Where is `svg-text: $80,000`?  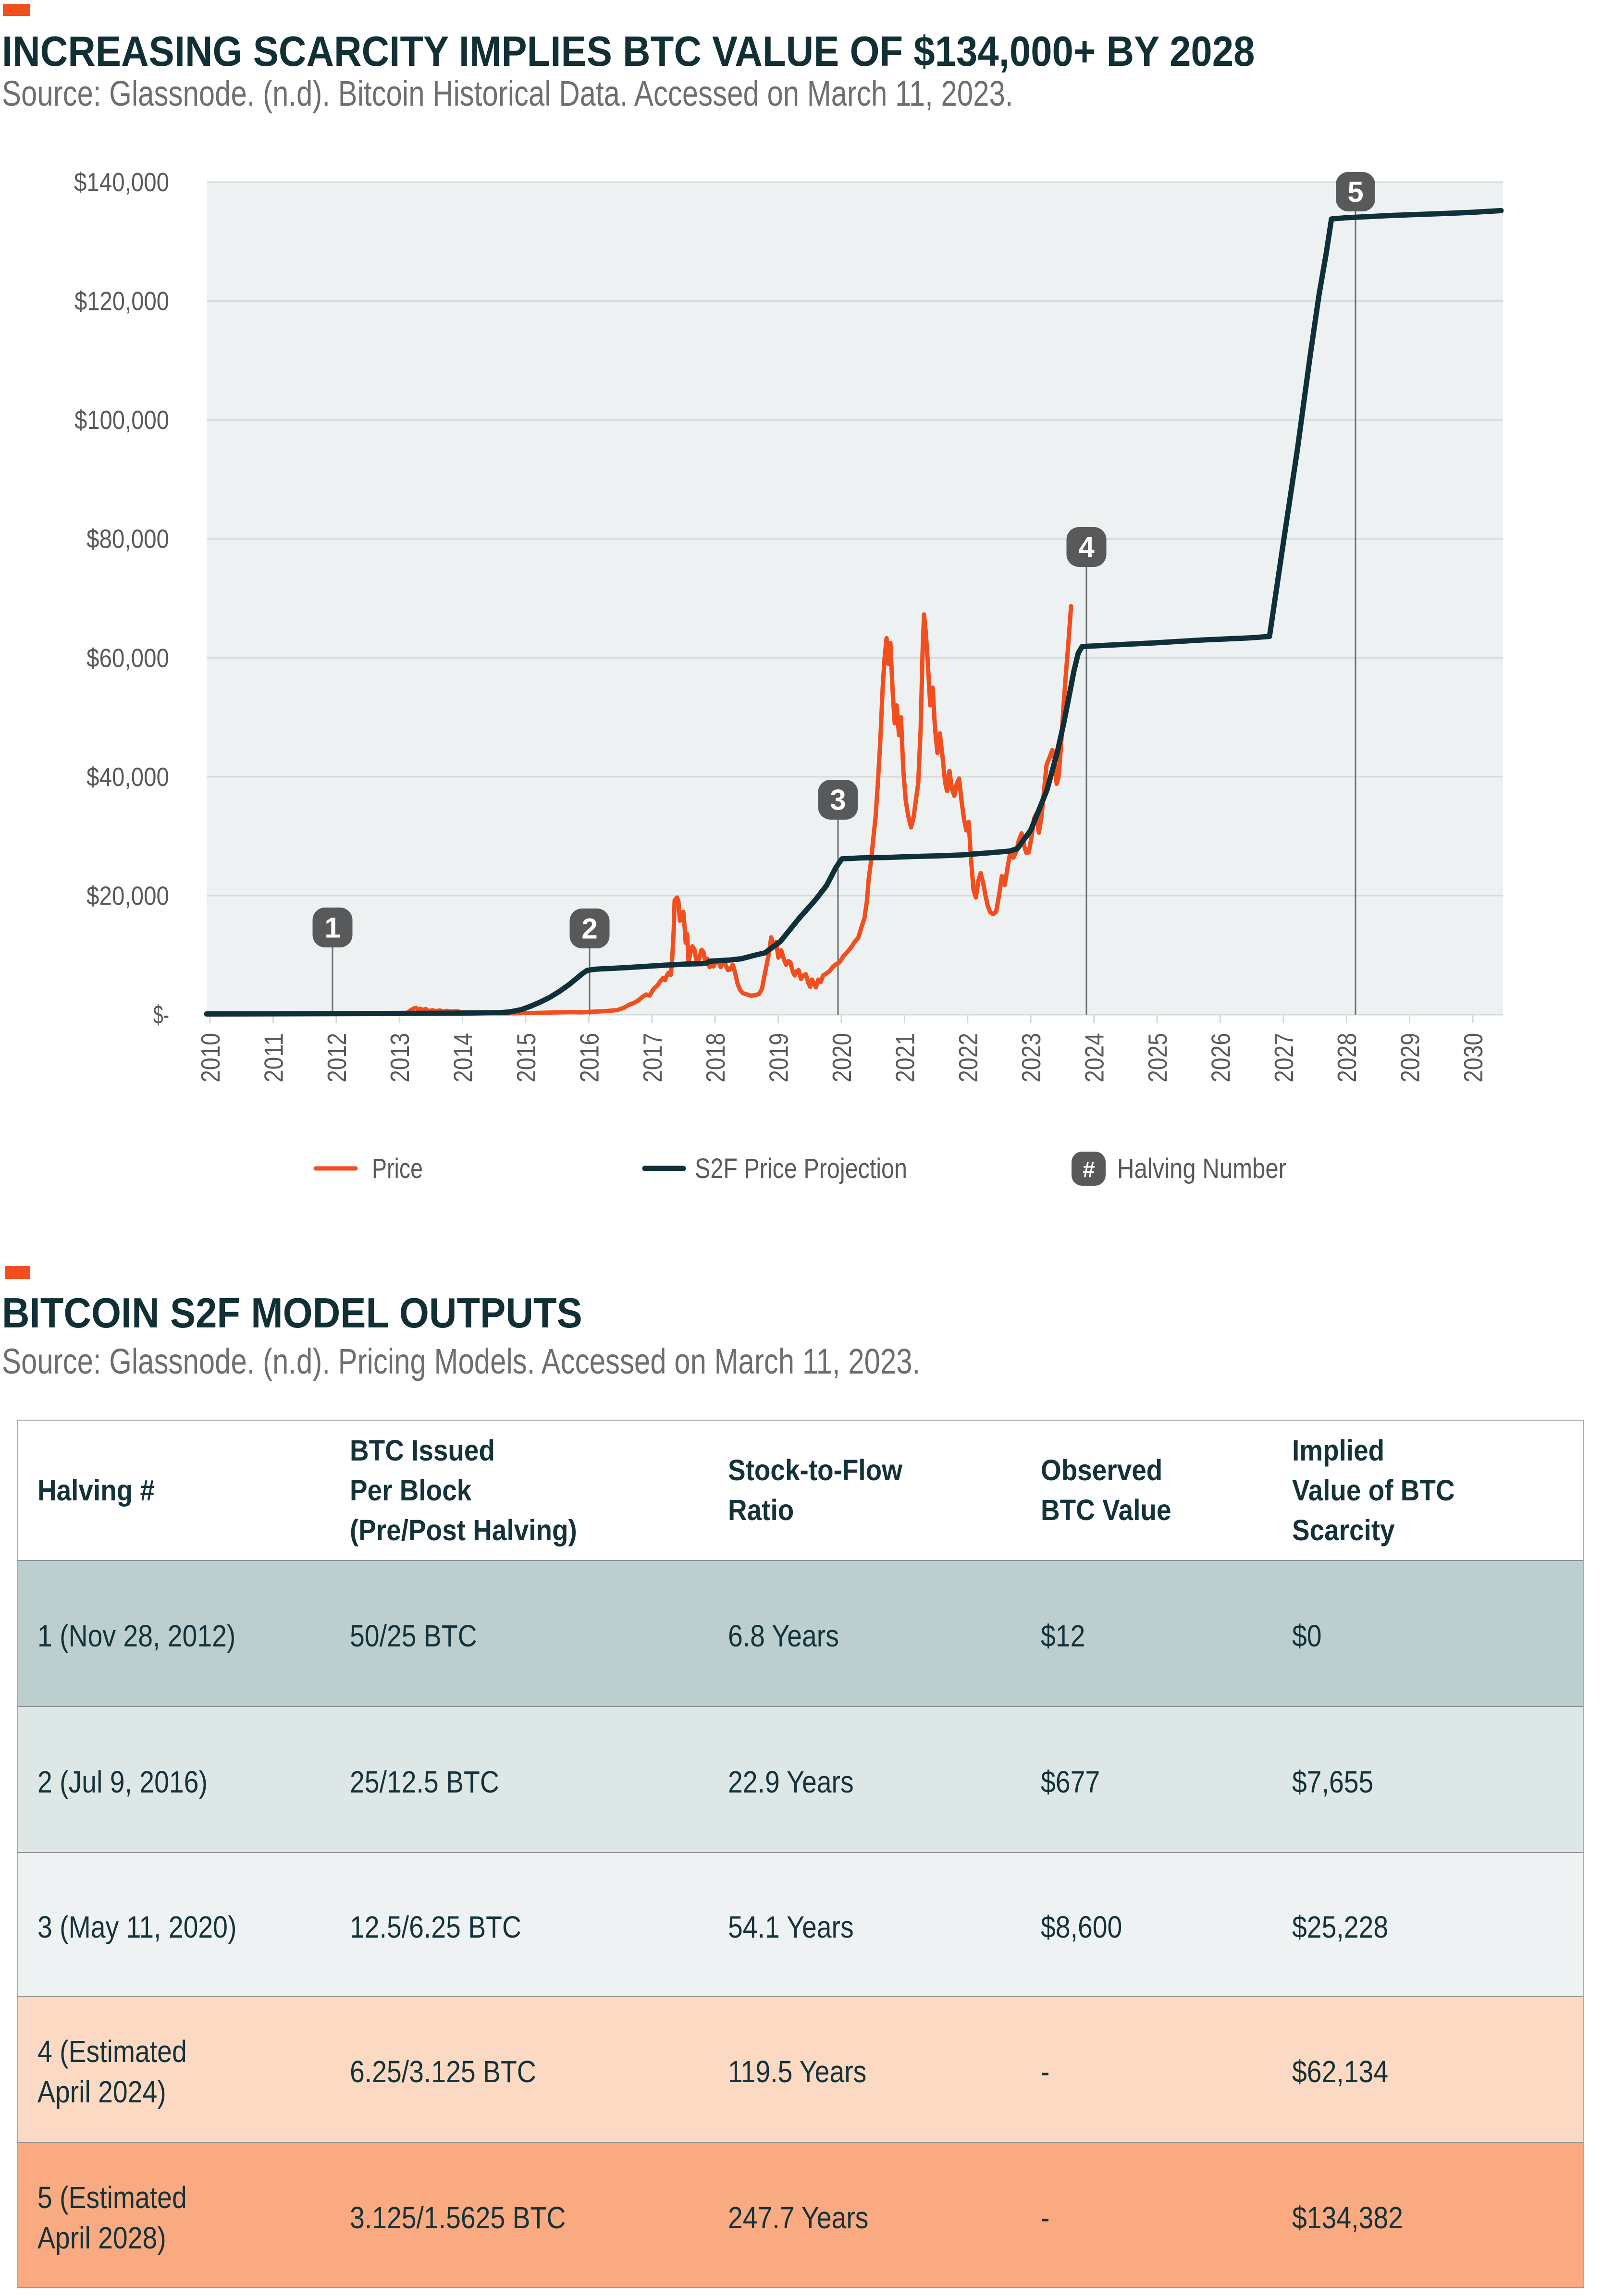 svg-text: $80,000 is located at coordinates (127, 539).